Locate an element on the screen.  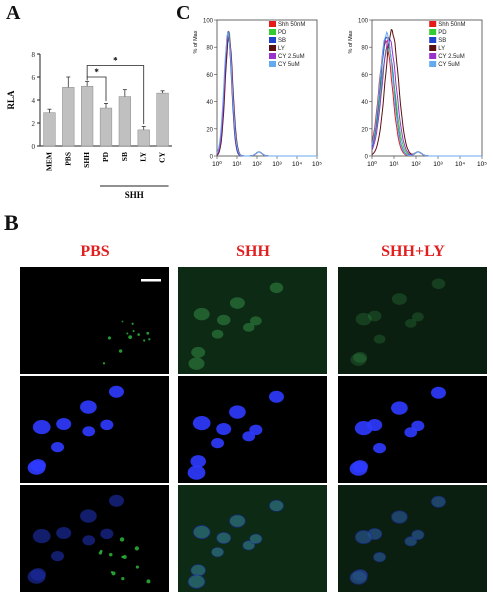
category-label: MEM is located at coordinates (48, 161).